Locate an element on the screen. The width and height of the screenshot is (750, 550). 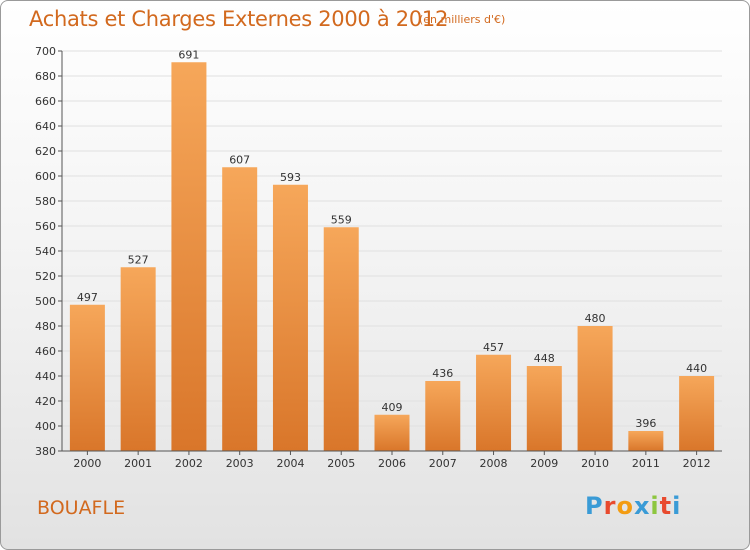
data-label-2008: 457 is located at coordinates (493, 347).